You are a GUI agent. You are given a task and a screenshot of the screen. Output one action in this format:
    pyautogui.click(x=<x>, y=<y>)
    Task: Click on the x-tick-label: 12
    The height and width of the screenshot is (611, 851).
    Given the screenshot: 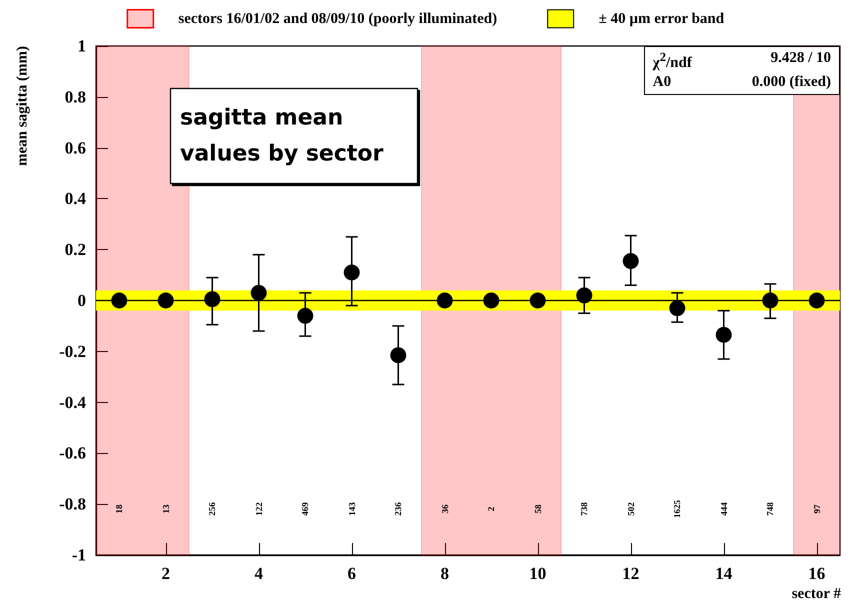 What is the action you would take?
    pyautogui.click(x=631, y=573)
    